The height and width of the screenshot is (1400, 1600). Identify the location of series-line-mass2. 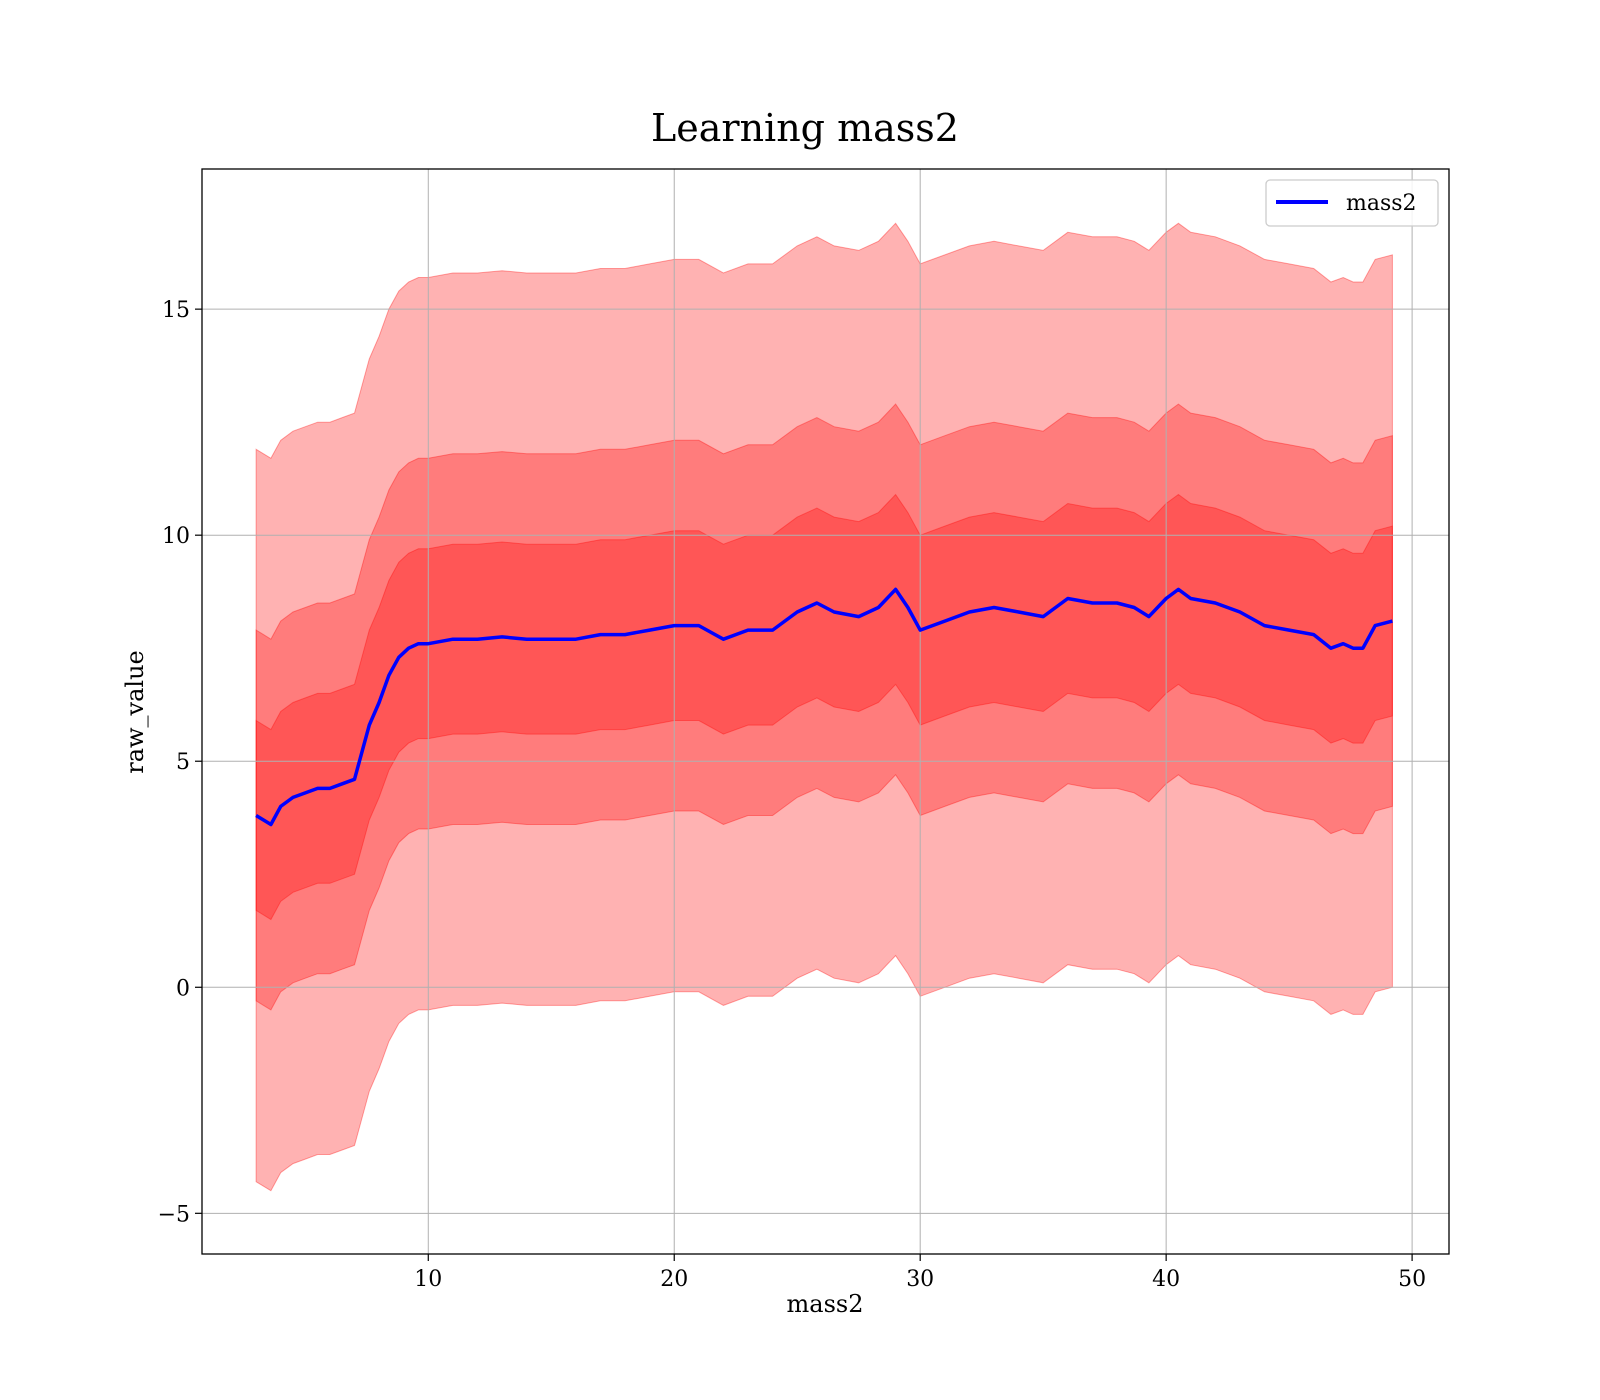
(824, 707).